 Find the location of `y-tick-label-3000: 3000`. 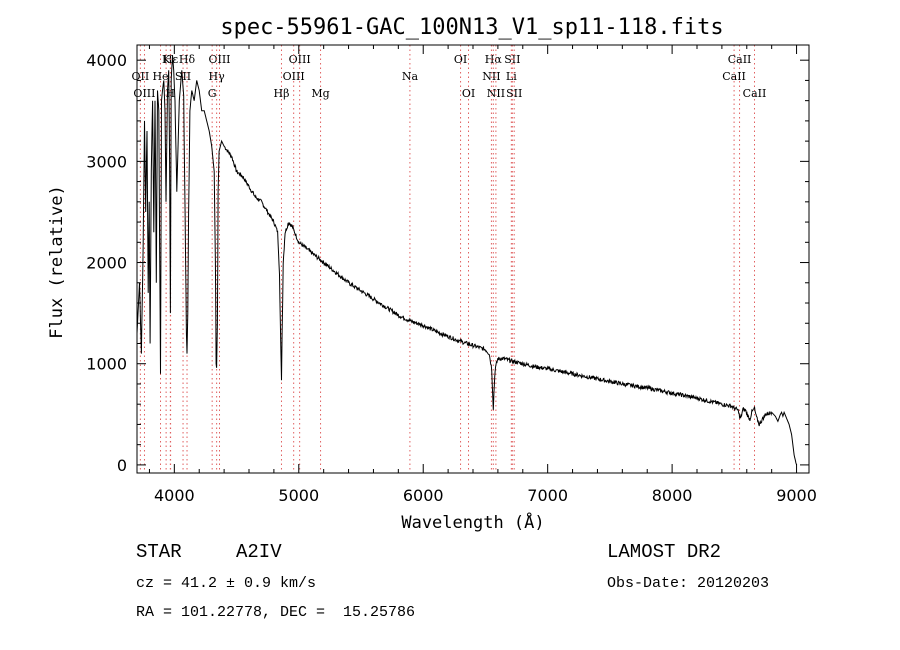

y-tick-label-3000: 3000 is located at coordinates (106, 161).